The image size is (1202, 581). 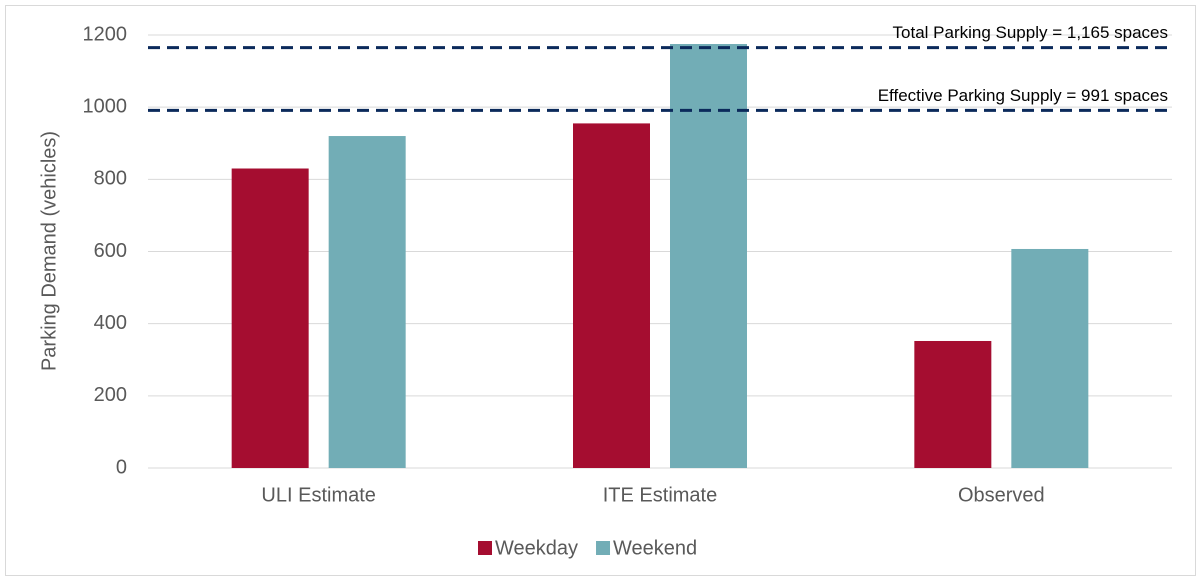 What do you see at coordinates (105, 34) in the screenshot?
I see `y-tick-label: 1200` at bounding box center [105, 34].